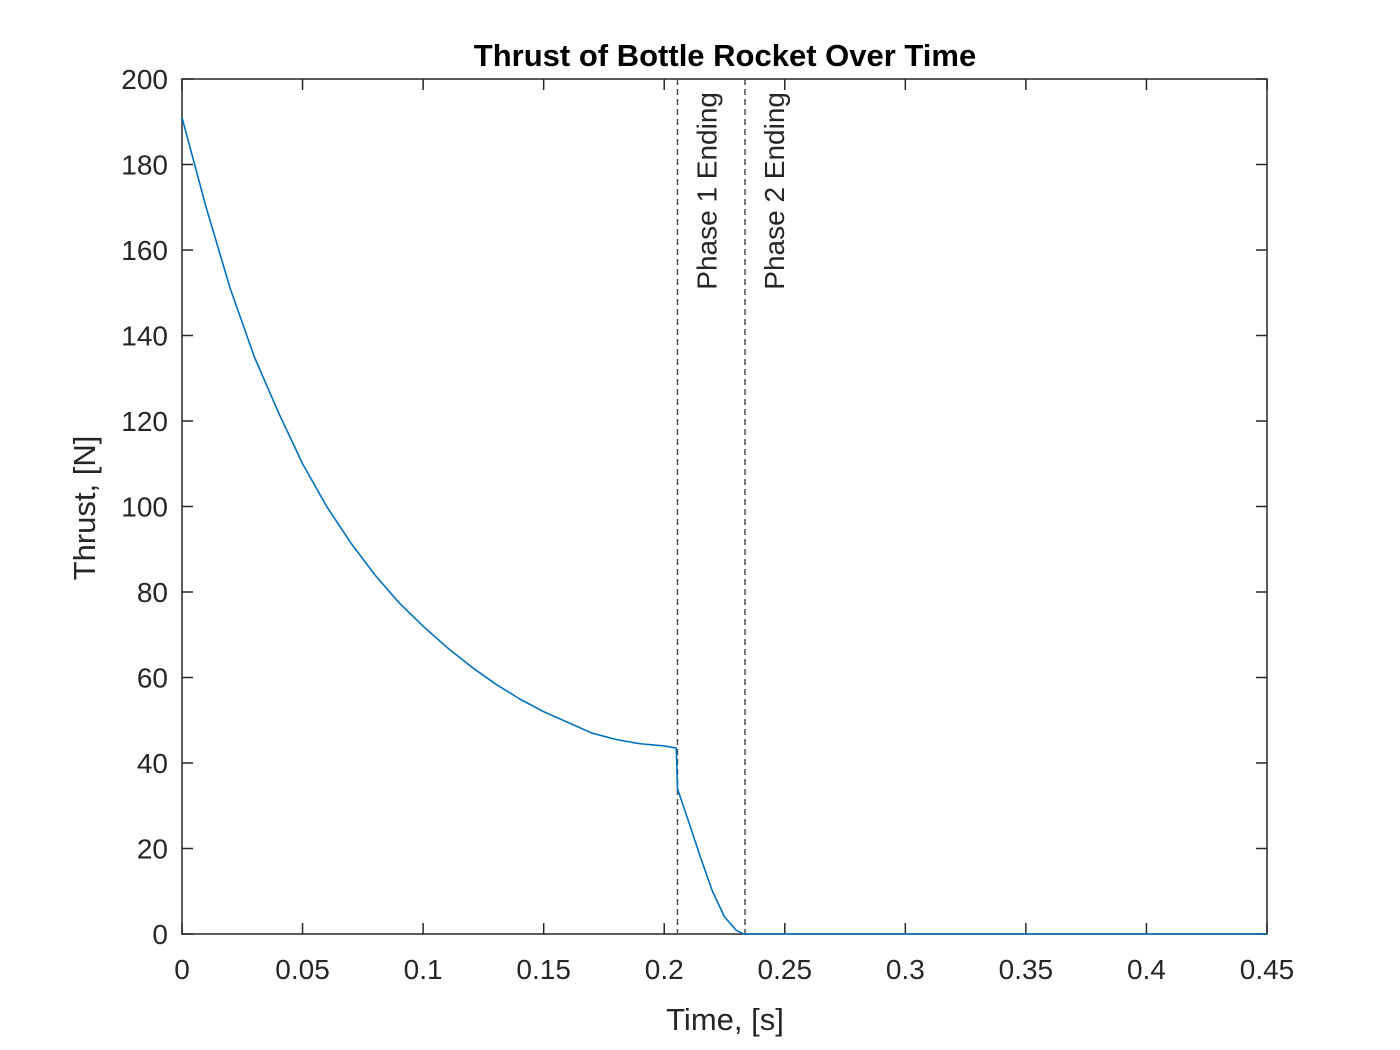 The width and height of the screenshot is (1400, 1050). I want to click on y-tick-label: 120, so click(144, 421).